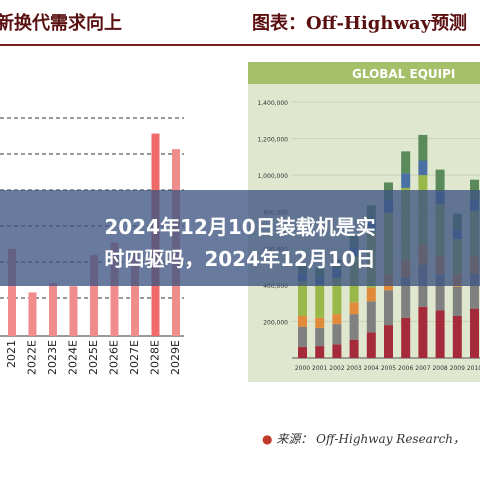 The width and height of the screenshot is (480, 484). What do you see at coordinates (302, 368) in the screenshot?
I see `x-tick-label: 2000` at bounding box center [302, 368].